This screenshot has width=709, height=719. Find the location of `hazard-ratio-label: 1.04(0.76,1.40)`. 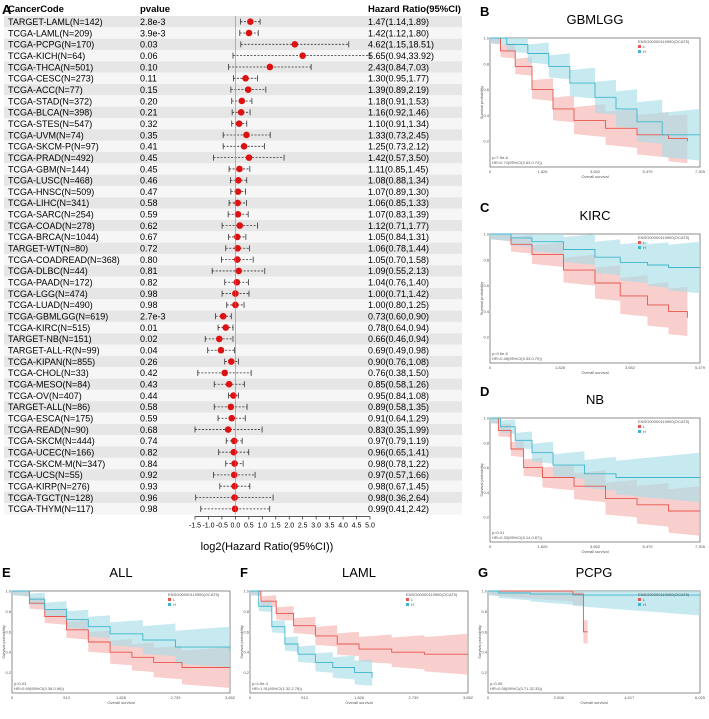

hazard-ratio-label: 1.04(0.76,1.40) is located at coordinates (398, 283).